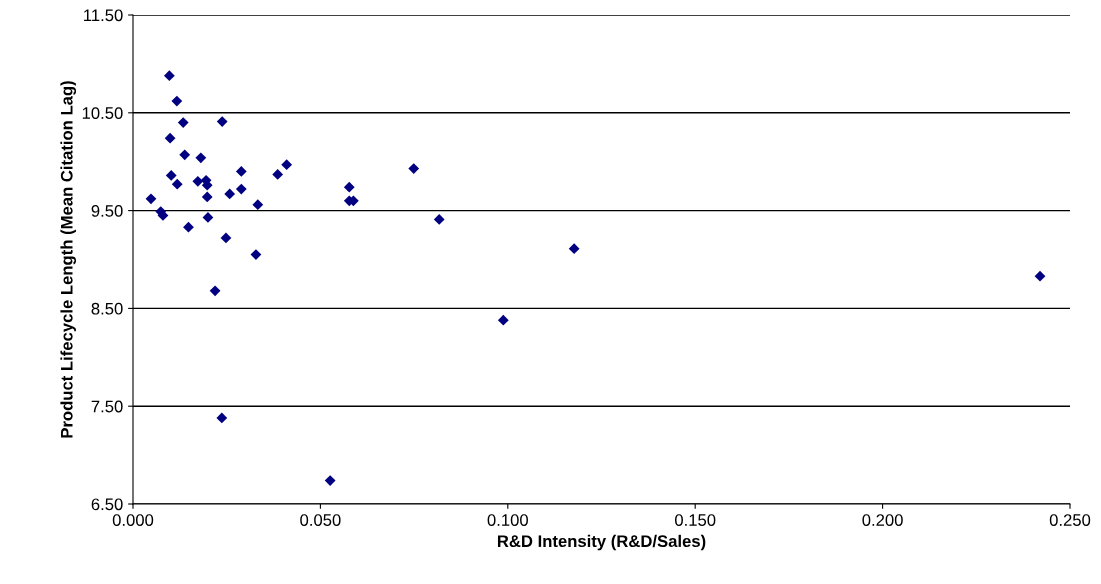 This screenshot has width=1101, height=584. What do you see at coordinates (103, 15) in the screenshot?
I see `y-tick-label: 11.50` at bounding box center [103, 15].